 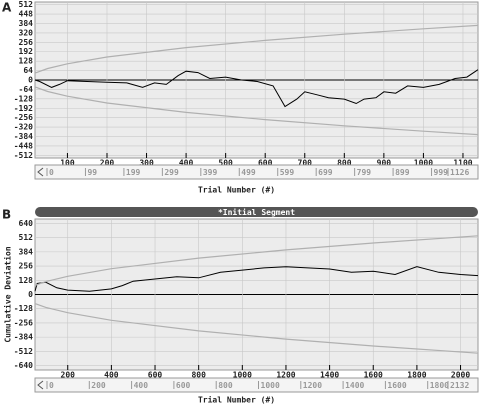 I want to click on scroll-label: 200, so click(x=98, y=385).